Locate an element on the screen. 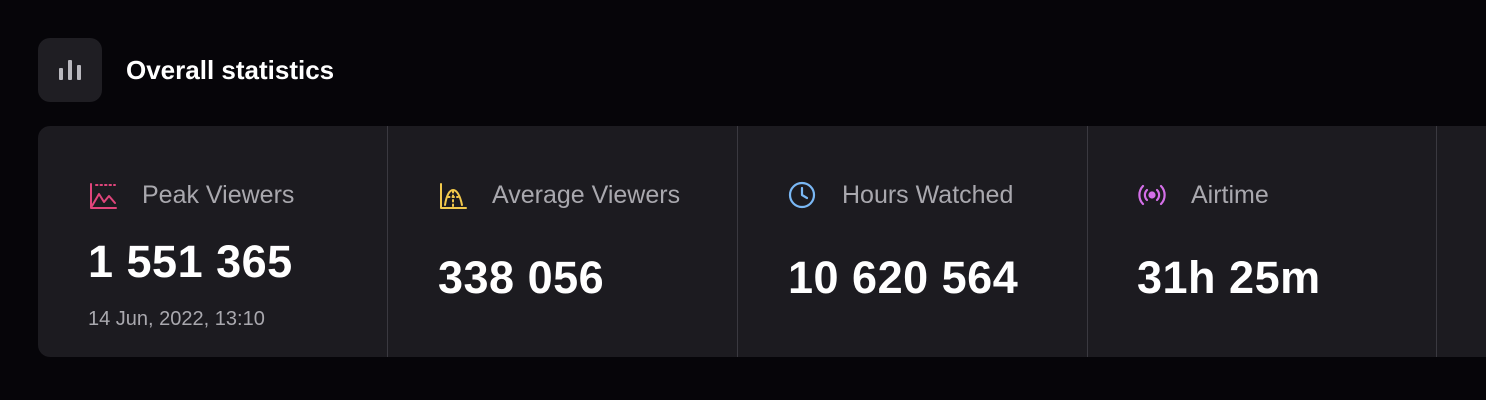  section-icon is located at coordinates (70, 70).